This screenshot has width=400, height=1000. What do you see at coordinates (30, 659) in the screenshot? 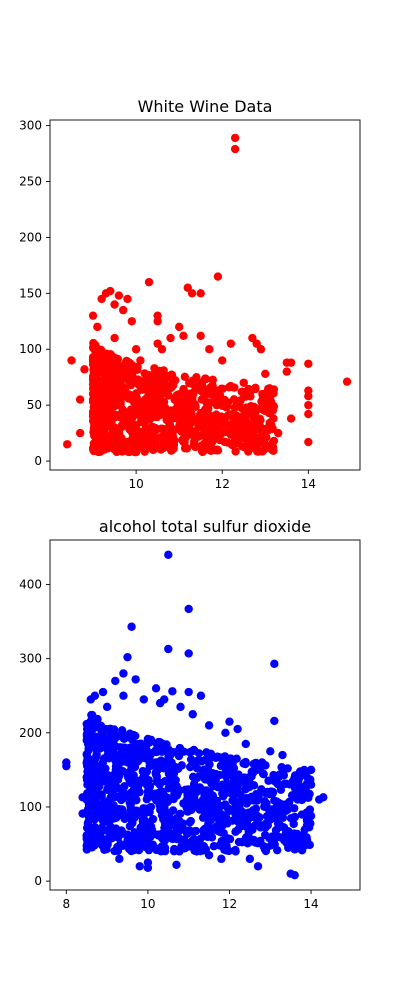
I see `y-tick-label: 300` at bounding box center [30, 659].